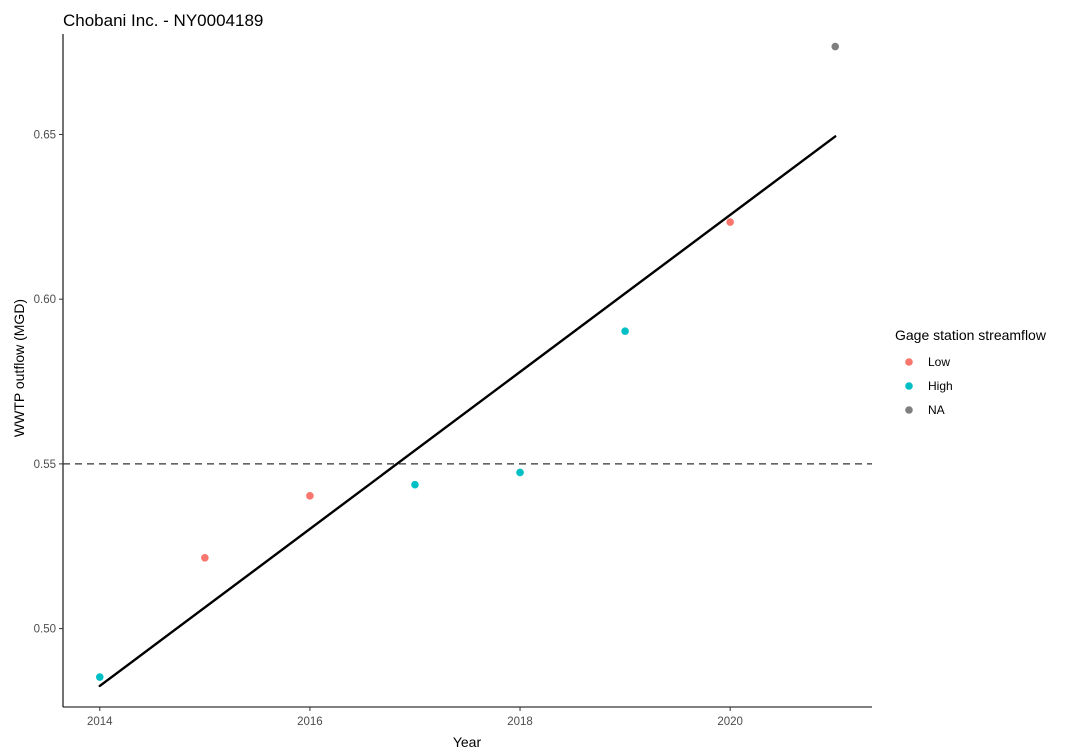  What do you see at coordinates (909, 362) in the screenshot?
I see `legend-key-low` at bounding box center [909, 362].